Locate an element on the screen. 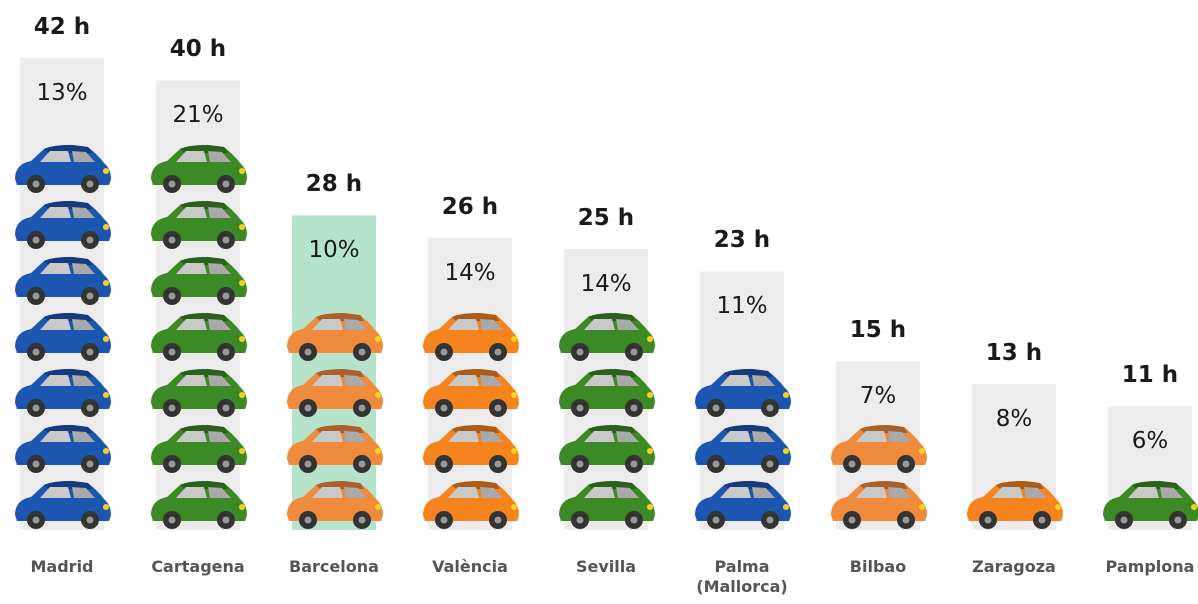 This screenshot has height=604, width=1198. x-tick-label: Cartagena is located at coordinates (198, 566).